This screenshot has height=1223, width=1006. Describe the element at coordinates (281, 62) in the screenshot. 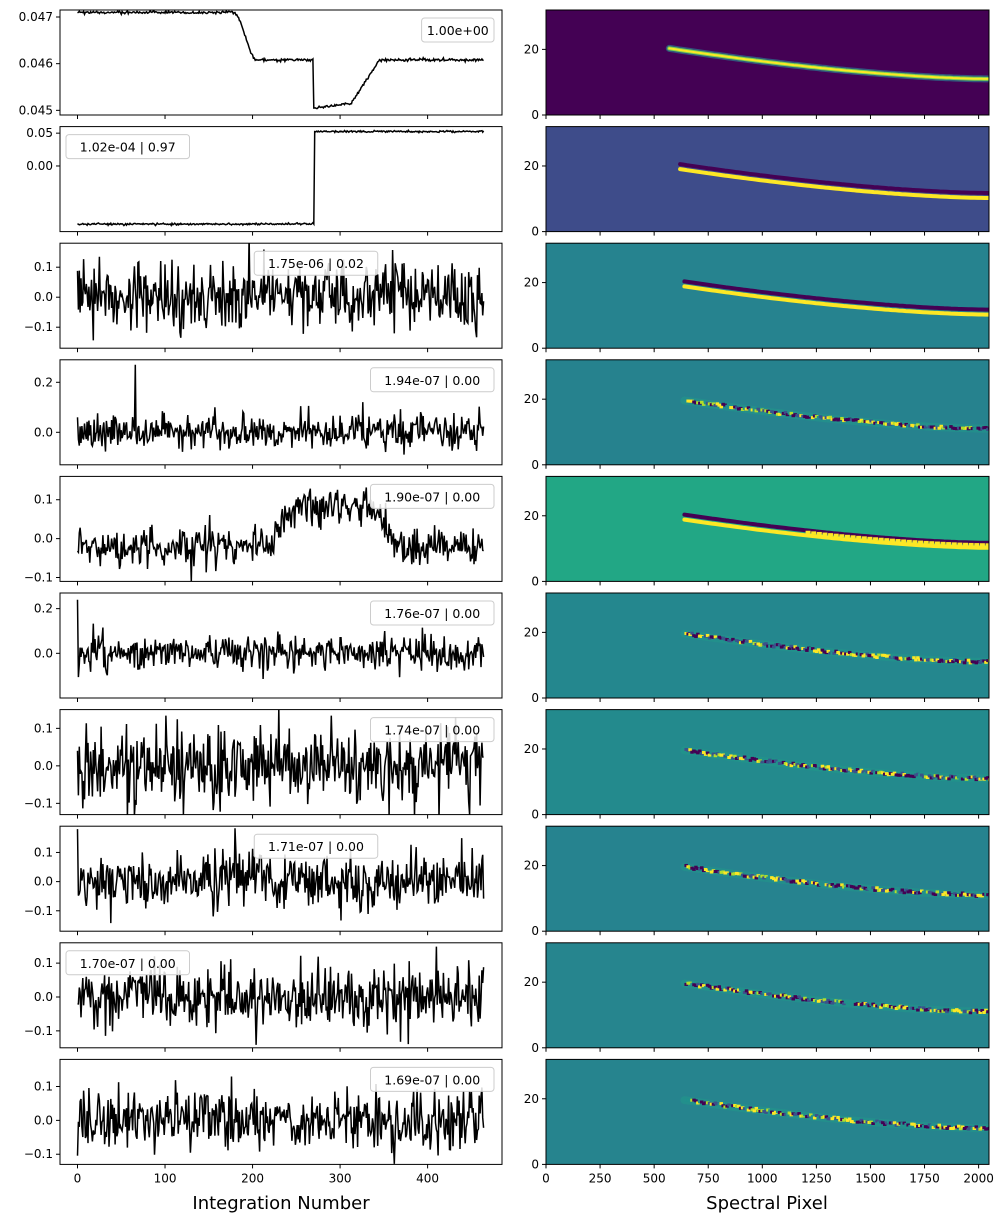

I see `axes-frame` at that location.